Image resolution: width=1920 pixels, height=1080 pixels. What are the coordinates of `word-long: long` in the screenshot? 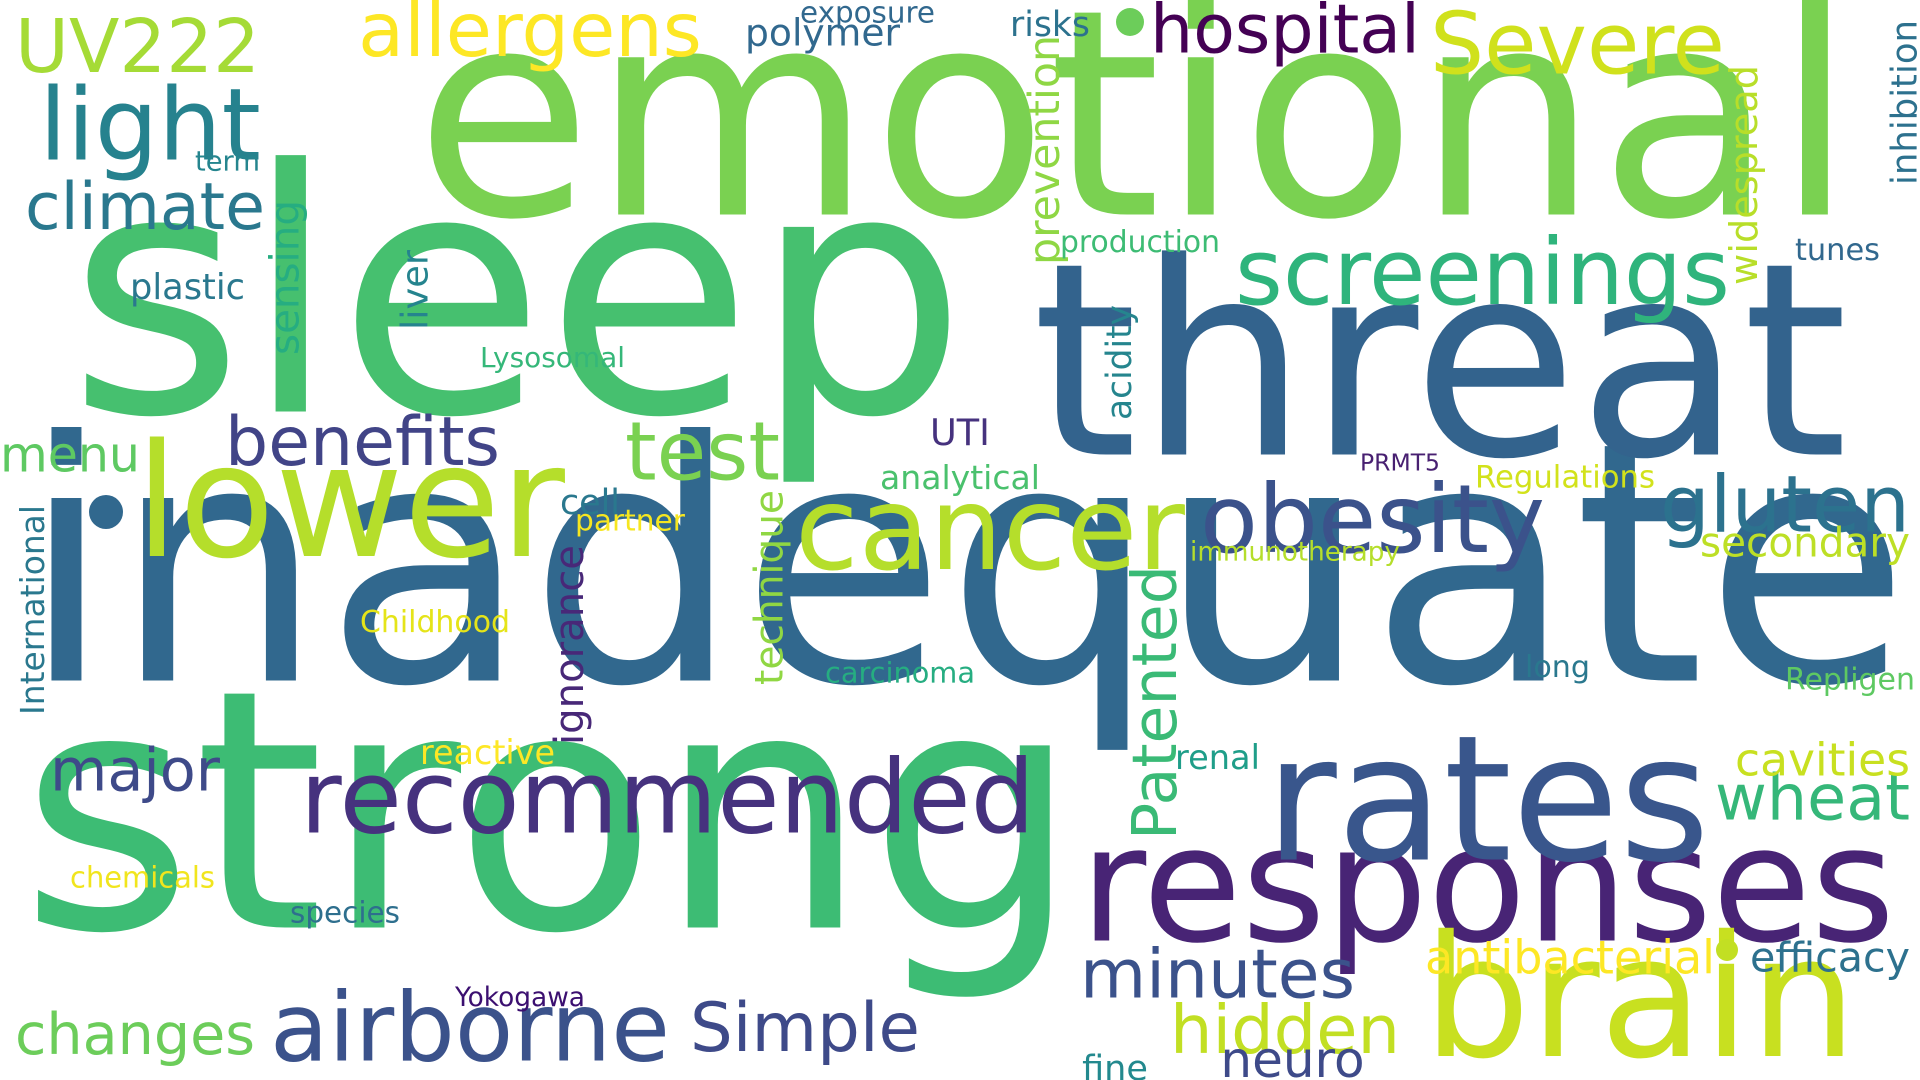 It's located at (1557, 667).